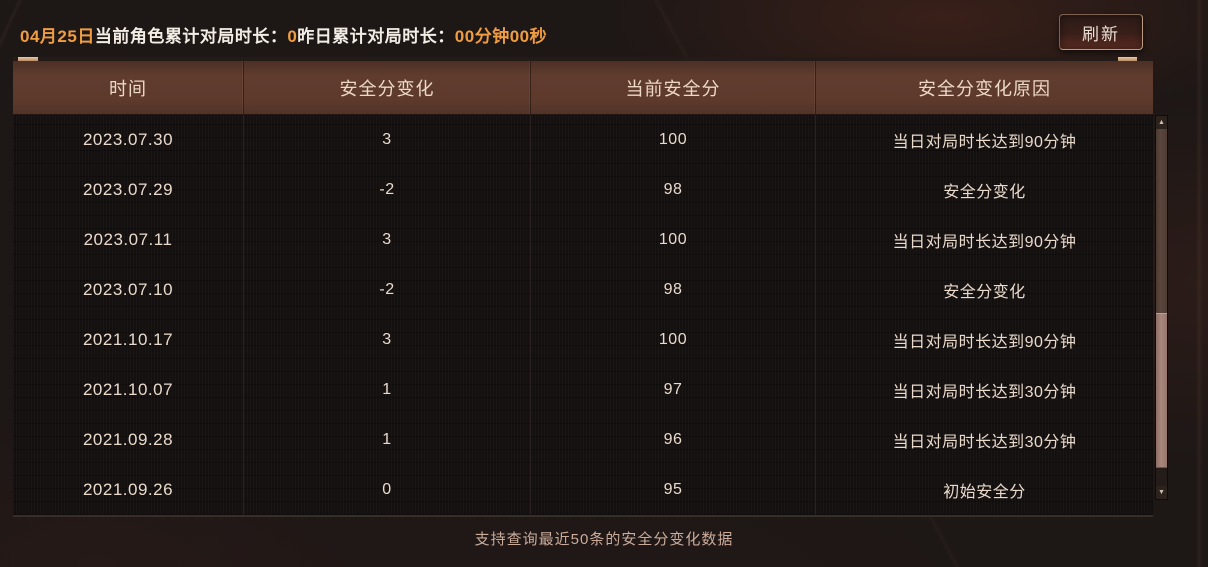 This screenshot has height=567, width=1208. I want to click on table-row: 2021.10.07 1 97 当日对局时长达到30分钟, so click(583, 390).